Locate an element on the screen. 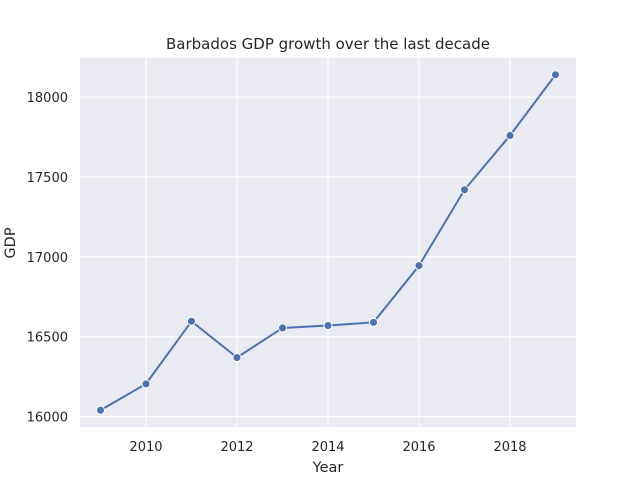 This screenshot has width=640, height=480. data-point-2010 is located at coordinates (146, 384).